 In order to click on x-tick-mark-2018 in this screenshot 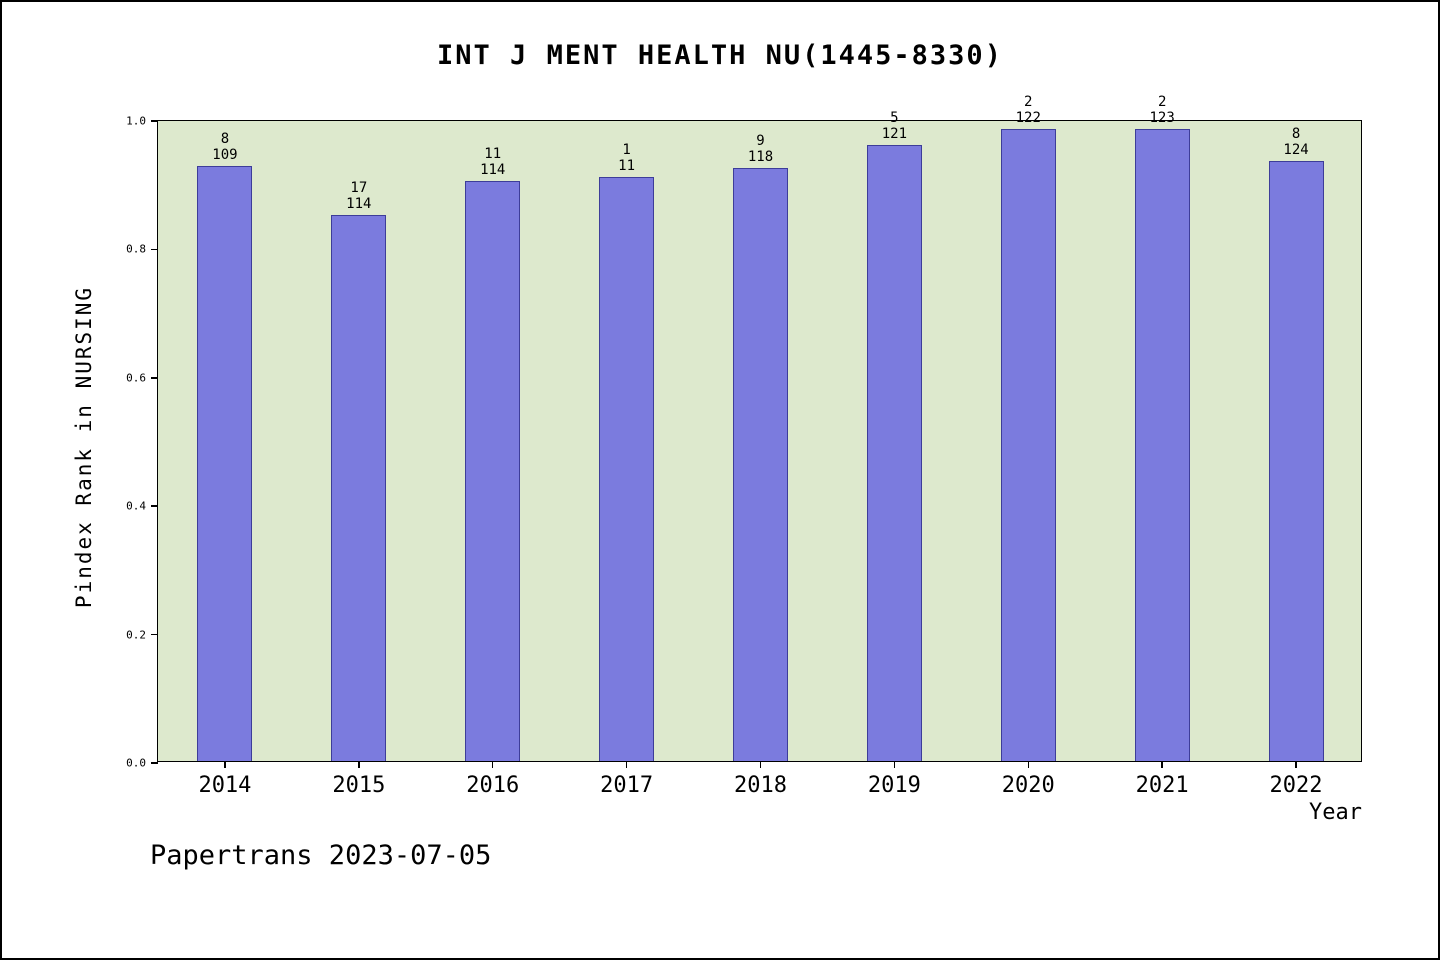, I will do `click(760, 764)`.